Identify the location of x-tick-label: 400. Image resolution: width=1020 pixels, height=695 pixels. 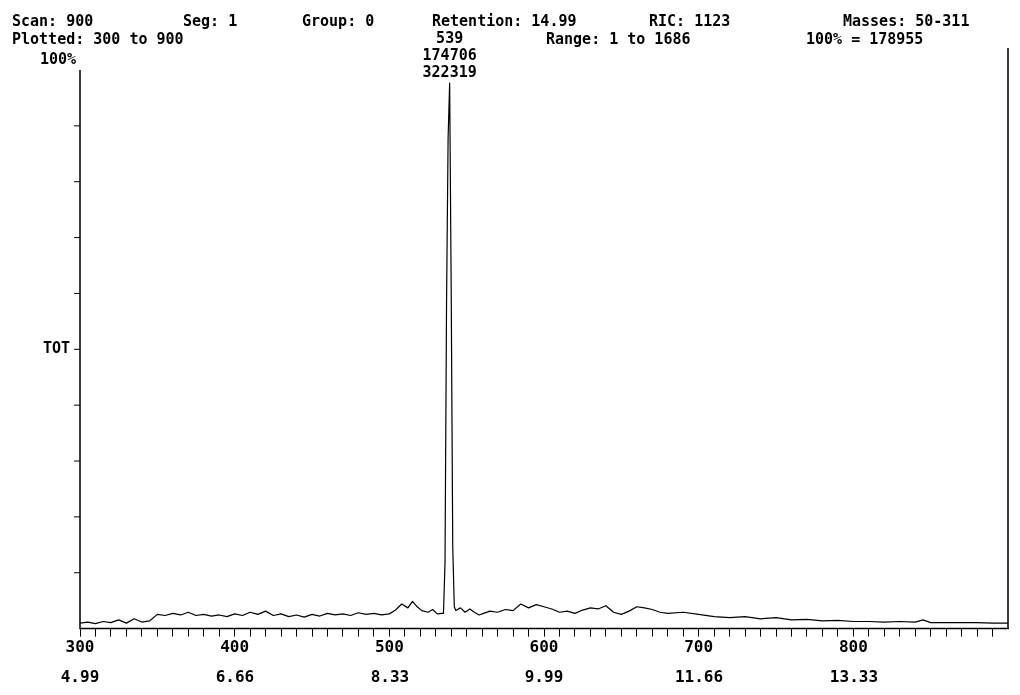
(235, 647).